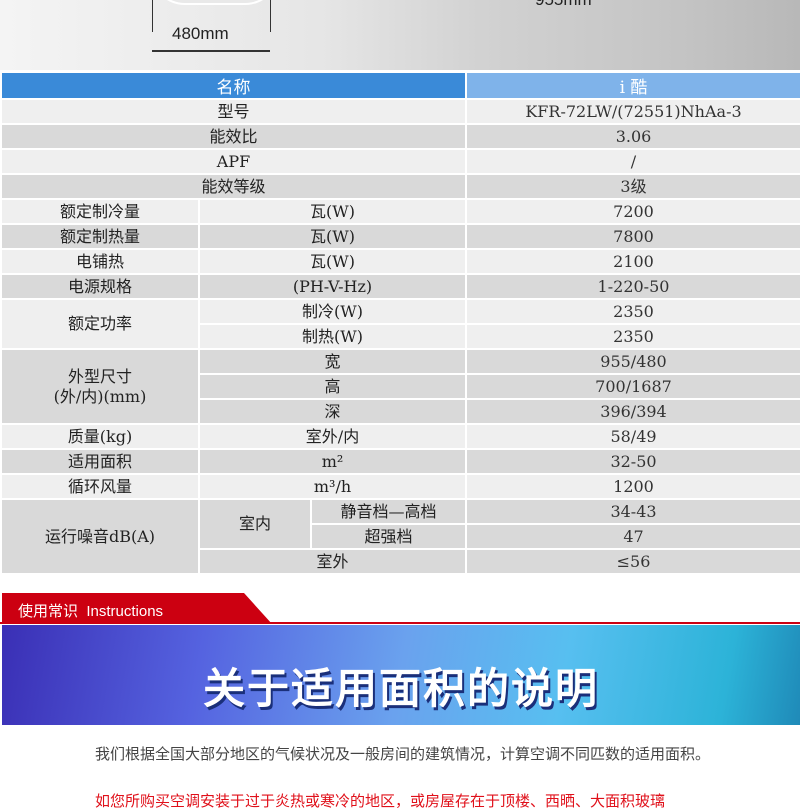 The height and width of the screenshot is (811, 800). What do you see at coordinates (632, 361) in the screenshot?
I see `cell: 955/480` at bounding box center [632, 361].